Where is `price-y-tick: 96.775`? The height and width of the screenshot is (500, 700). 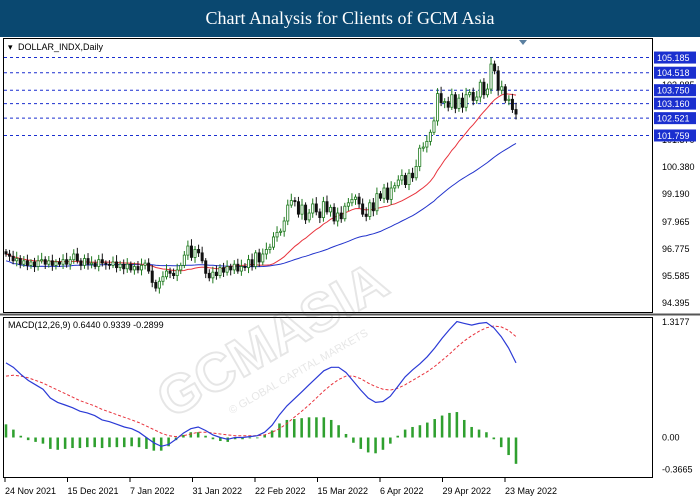 price-y-tick: 96.775 is located at coordinates (676, 249).